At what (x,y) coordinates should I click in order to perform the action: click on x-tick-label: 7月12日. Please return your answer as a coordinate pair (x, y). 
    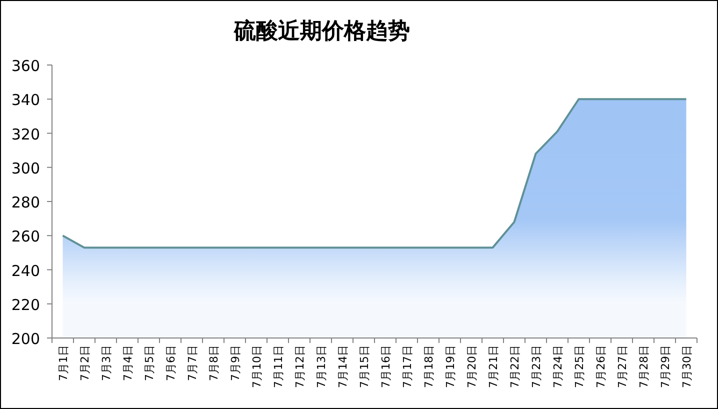
    Looking at the image, I should click on (299, 366).